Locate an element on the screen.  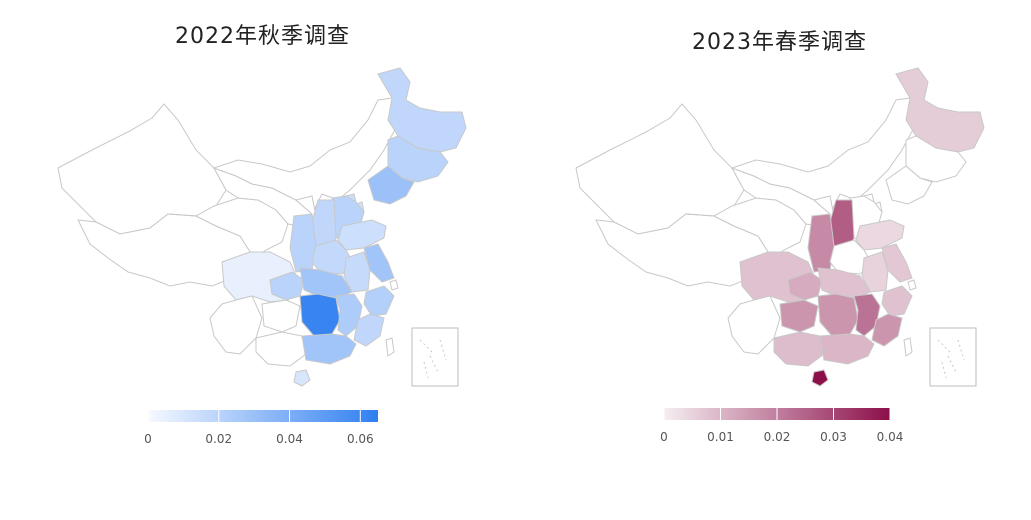
legend-color-bar is located at coordinates (263, 416).